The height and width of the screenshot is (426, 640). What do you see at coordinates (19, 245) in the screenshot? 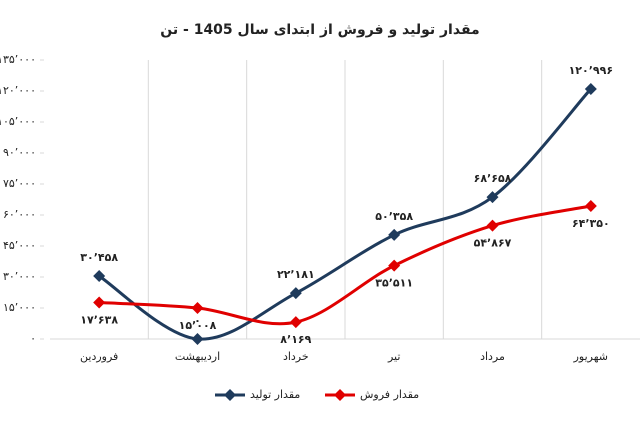
I see `y-tick-label: ۴۵٬۰۰۰` at bounding box center [19, 245].